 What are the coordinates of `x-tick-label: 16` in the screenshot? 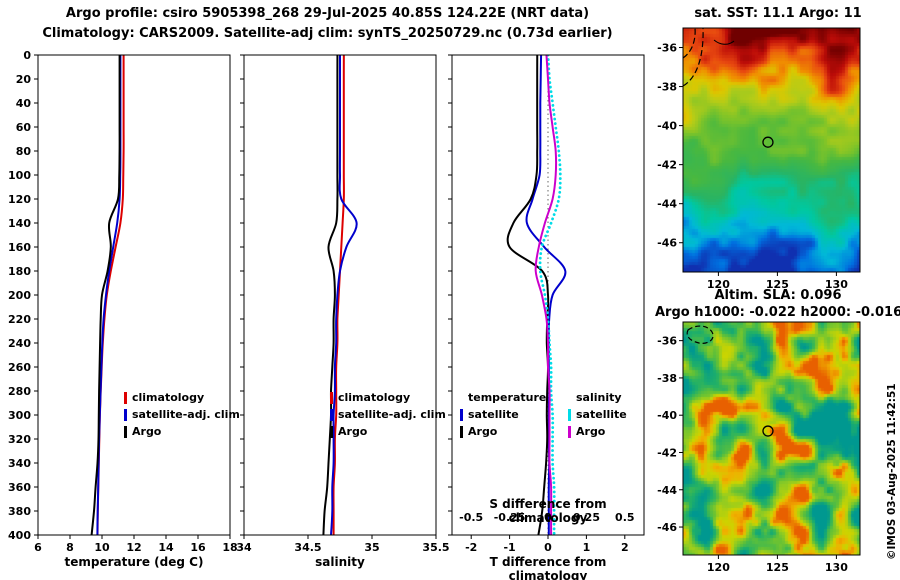 It's located at (198, 547).